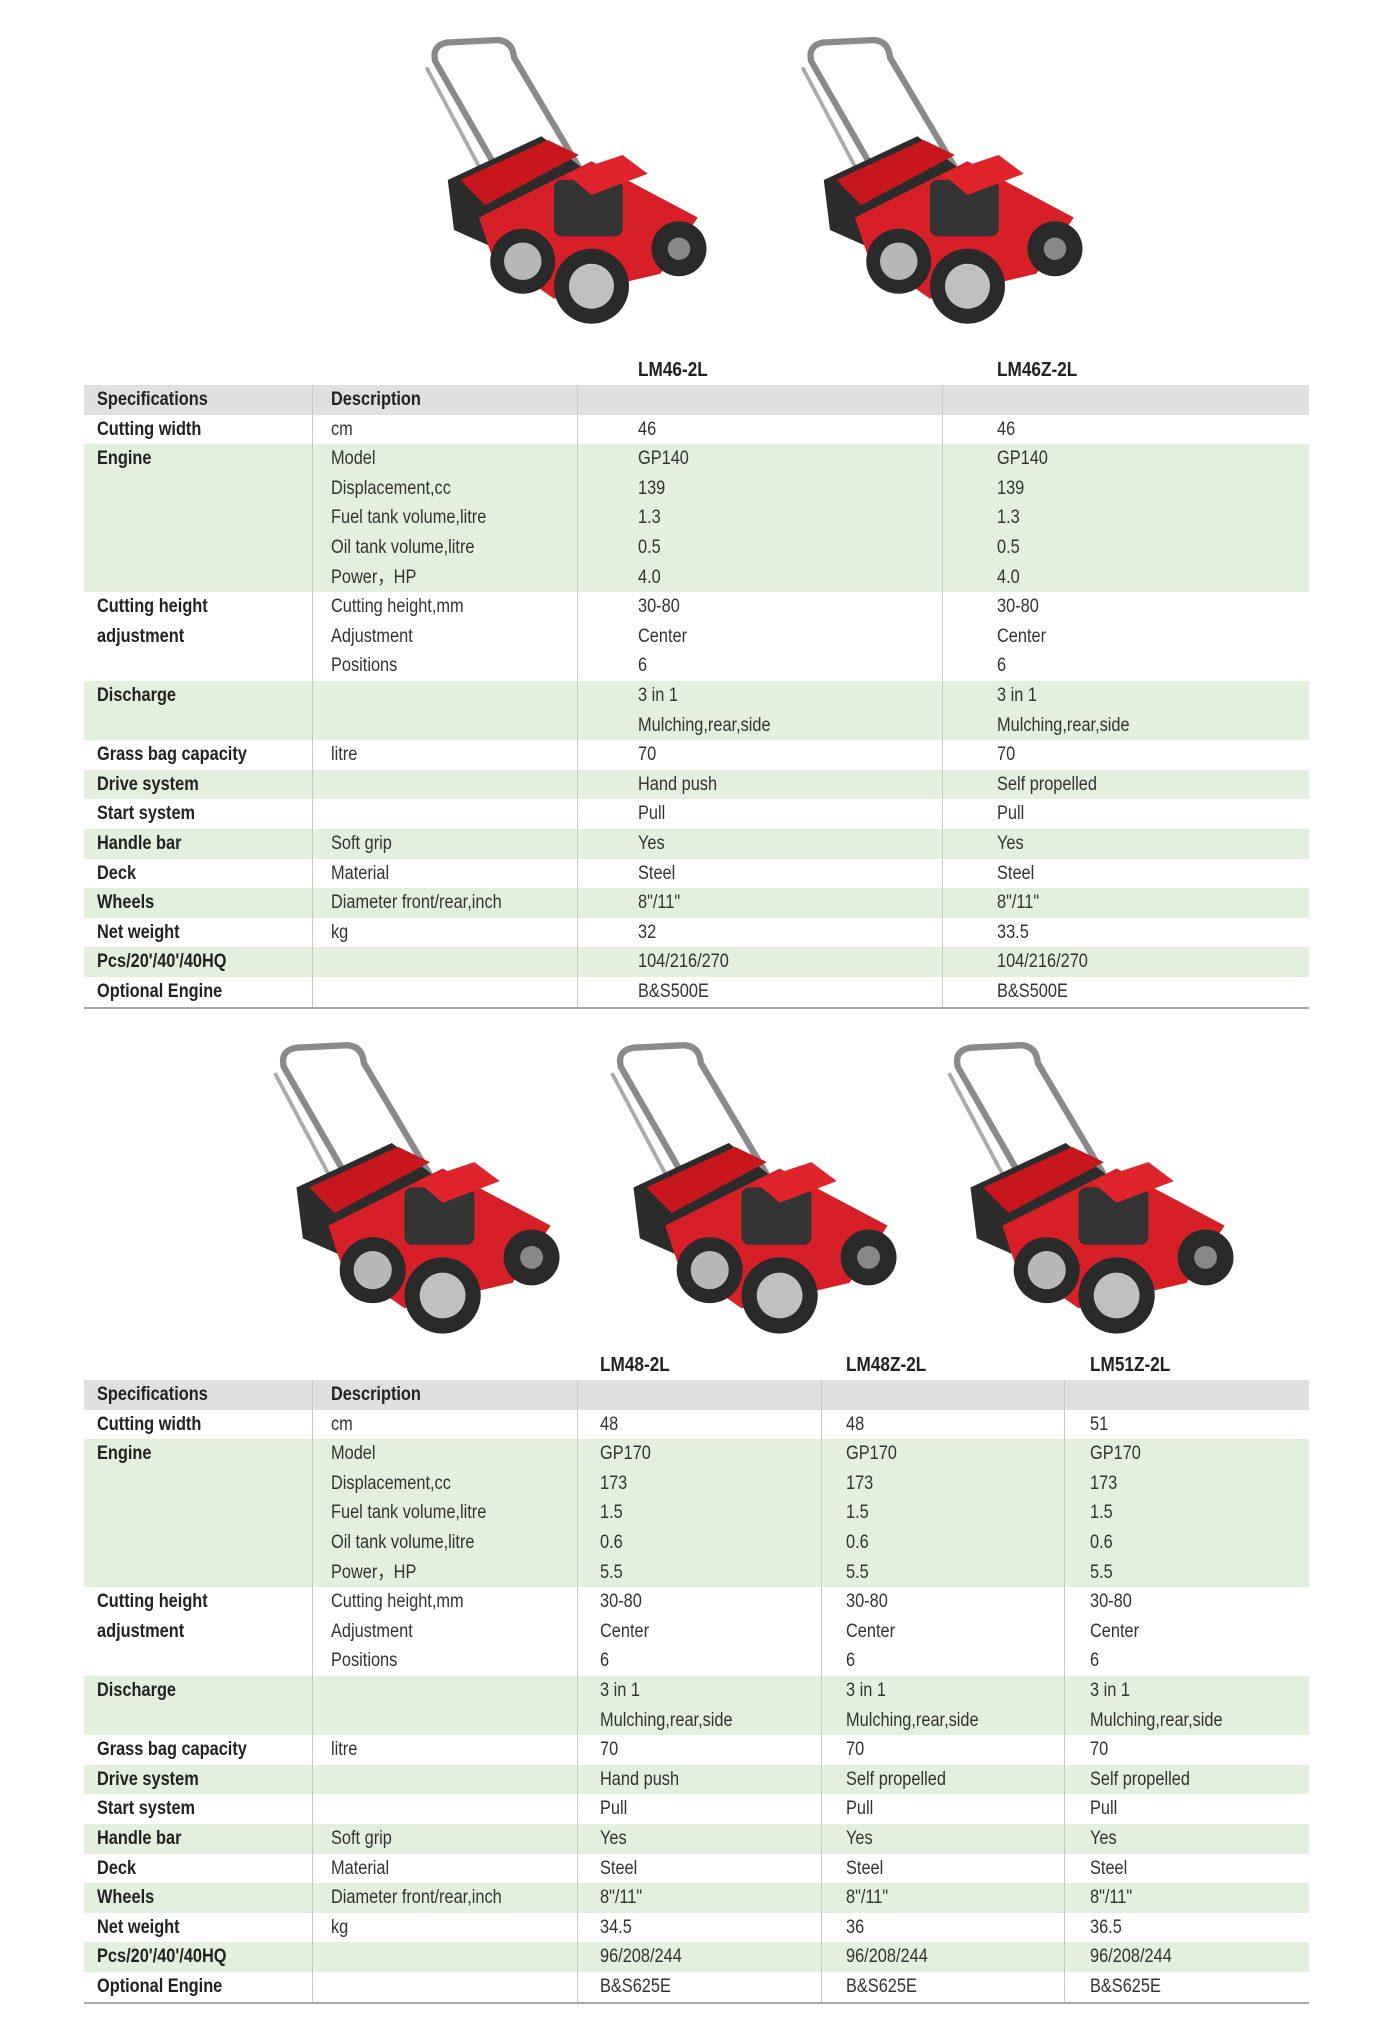 The width and height of the screenshot is (1400, 2038). Describe the element at coordinates (855, 1927) in the screenshot. I see `spec-value: 36` at that location.